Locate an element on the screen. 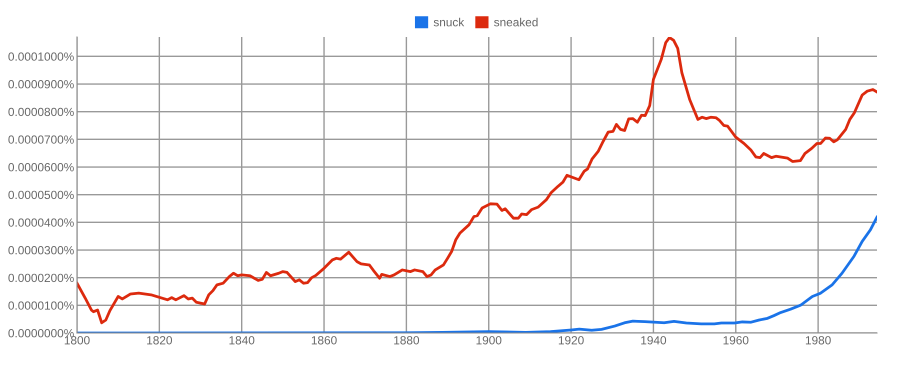 Image resolution: width=904 pixels, height=374 pixels. legend-label: sneaked is located at coordinates (516, 22).